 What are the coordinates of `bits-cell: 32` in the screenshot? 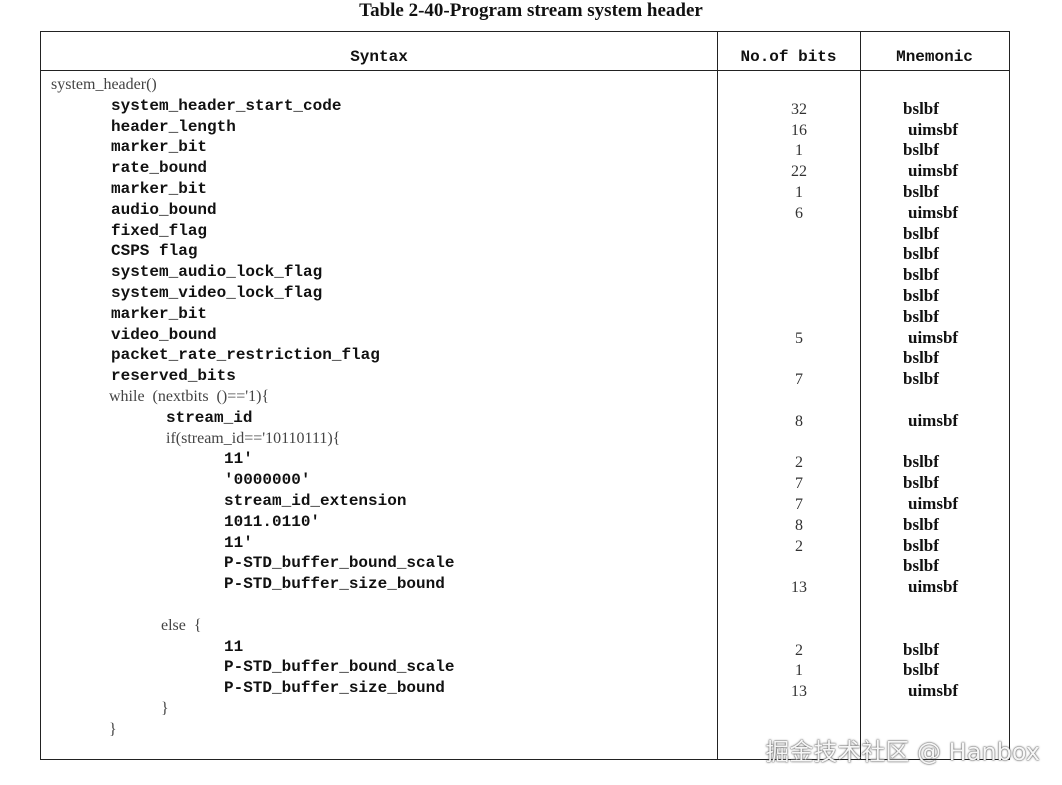 It's located at (799, 109).